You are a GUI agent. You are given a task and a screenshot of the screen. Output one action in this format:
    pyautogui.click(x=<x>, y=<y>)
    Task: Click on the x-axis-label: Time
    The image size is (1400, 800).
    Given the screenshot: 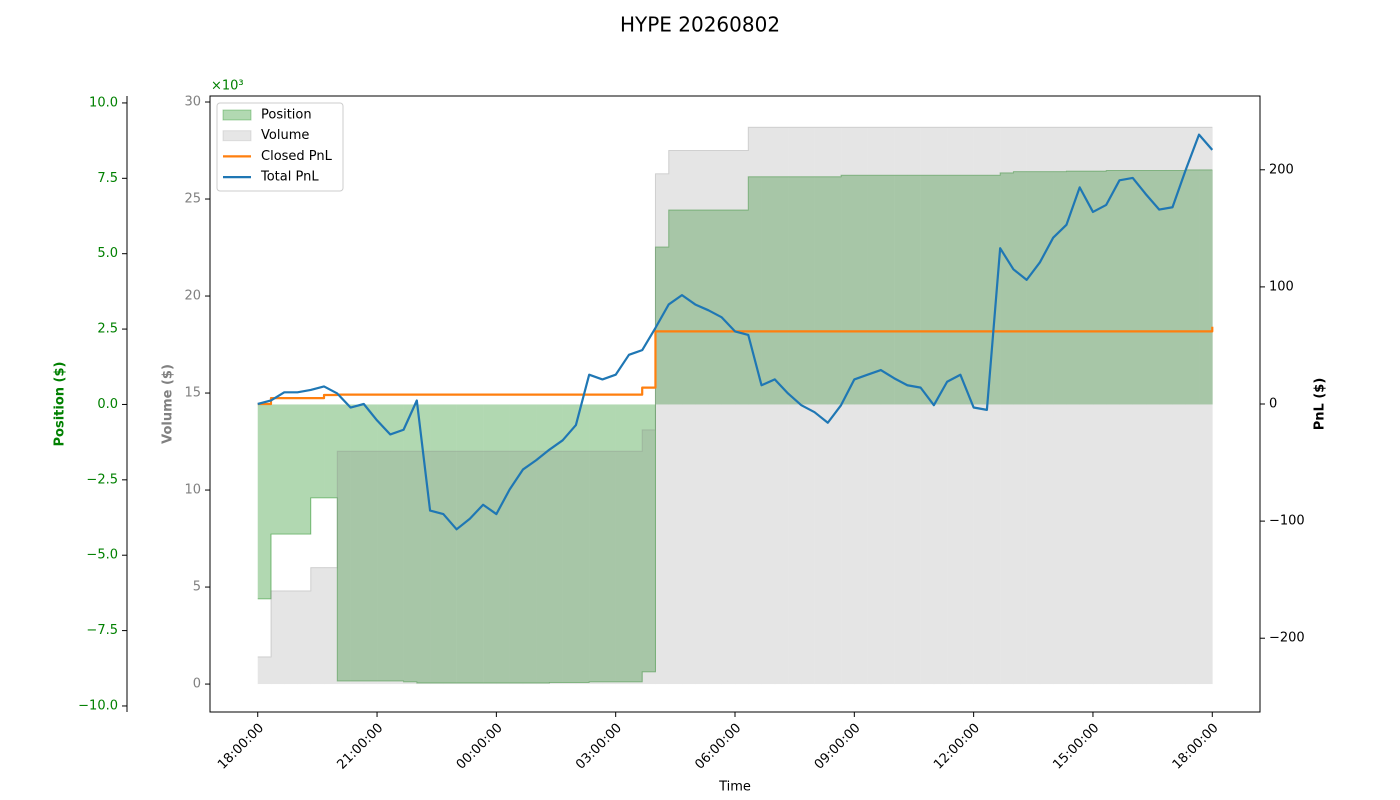 What is the action you would take?
    pyautogui.click(x=734, y=787)
    